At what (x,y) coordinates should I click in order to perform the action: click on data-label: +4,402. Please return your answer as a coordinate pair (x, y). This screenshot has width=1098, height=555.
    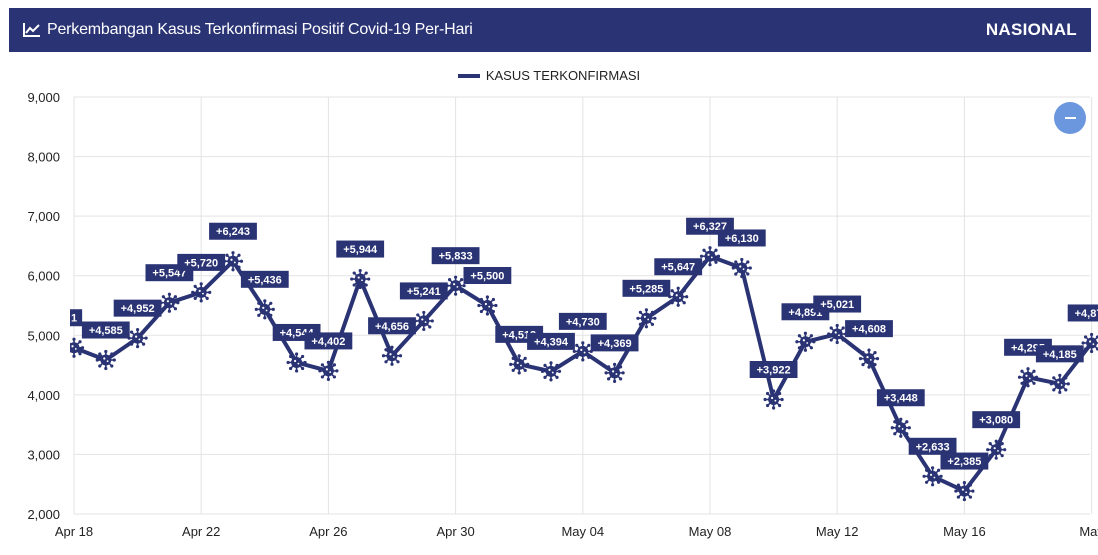
    Looking at the image, I should click on (328, 341).